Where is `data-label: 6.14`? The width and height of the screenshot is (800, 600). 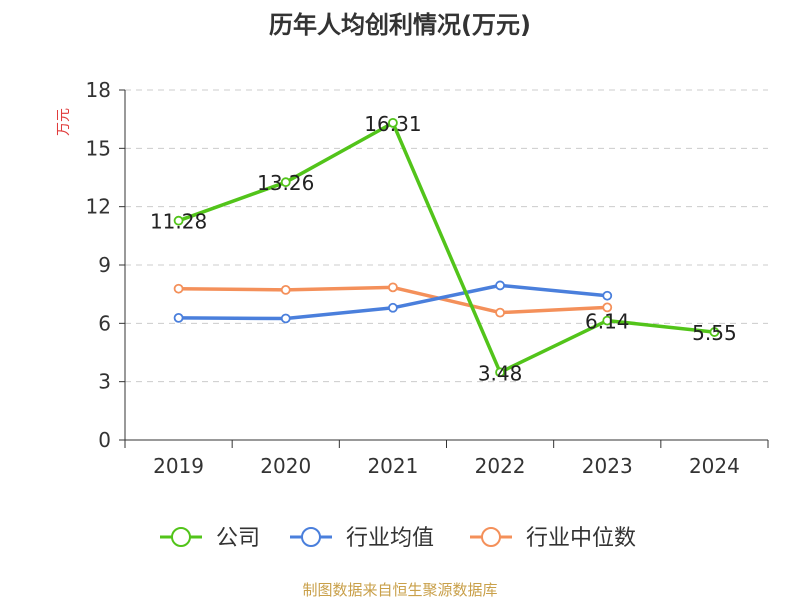 data-label: 6.14 is located at coordinates (607, 322).